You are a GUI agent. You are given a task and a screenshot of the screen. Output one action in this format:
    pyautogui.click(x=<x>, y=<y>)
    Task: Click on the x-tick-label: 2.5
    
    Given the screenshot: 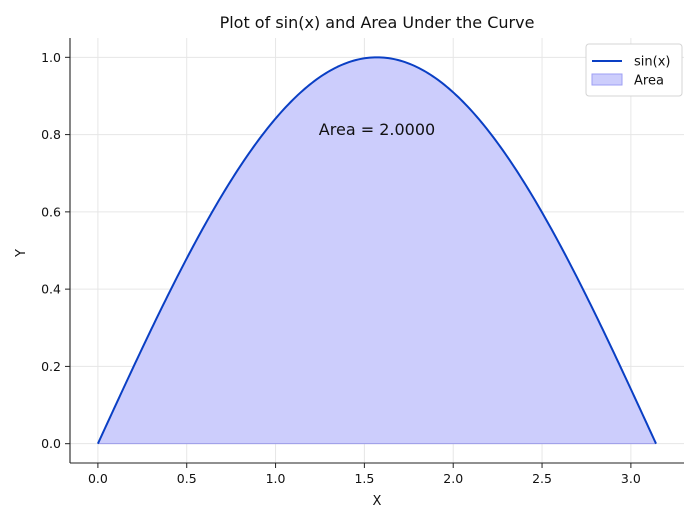 What is the action you would take?
    pyautogui.click(x=542, y=478)
    